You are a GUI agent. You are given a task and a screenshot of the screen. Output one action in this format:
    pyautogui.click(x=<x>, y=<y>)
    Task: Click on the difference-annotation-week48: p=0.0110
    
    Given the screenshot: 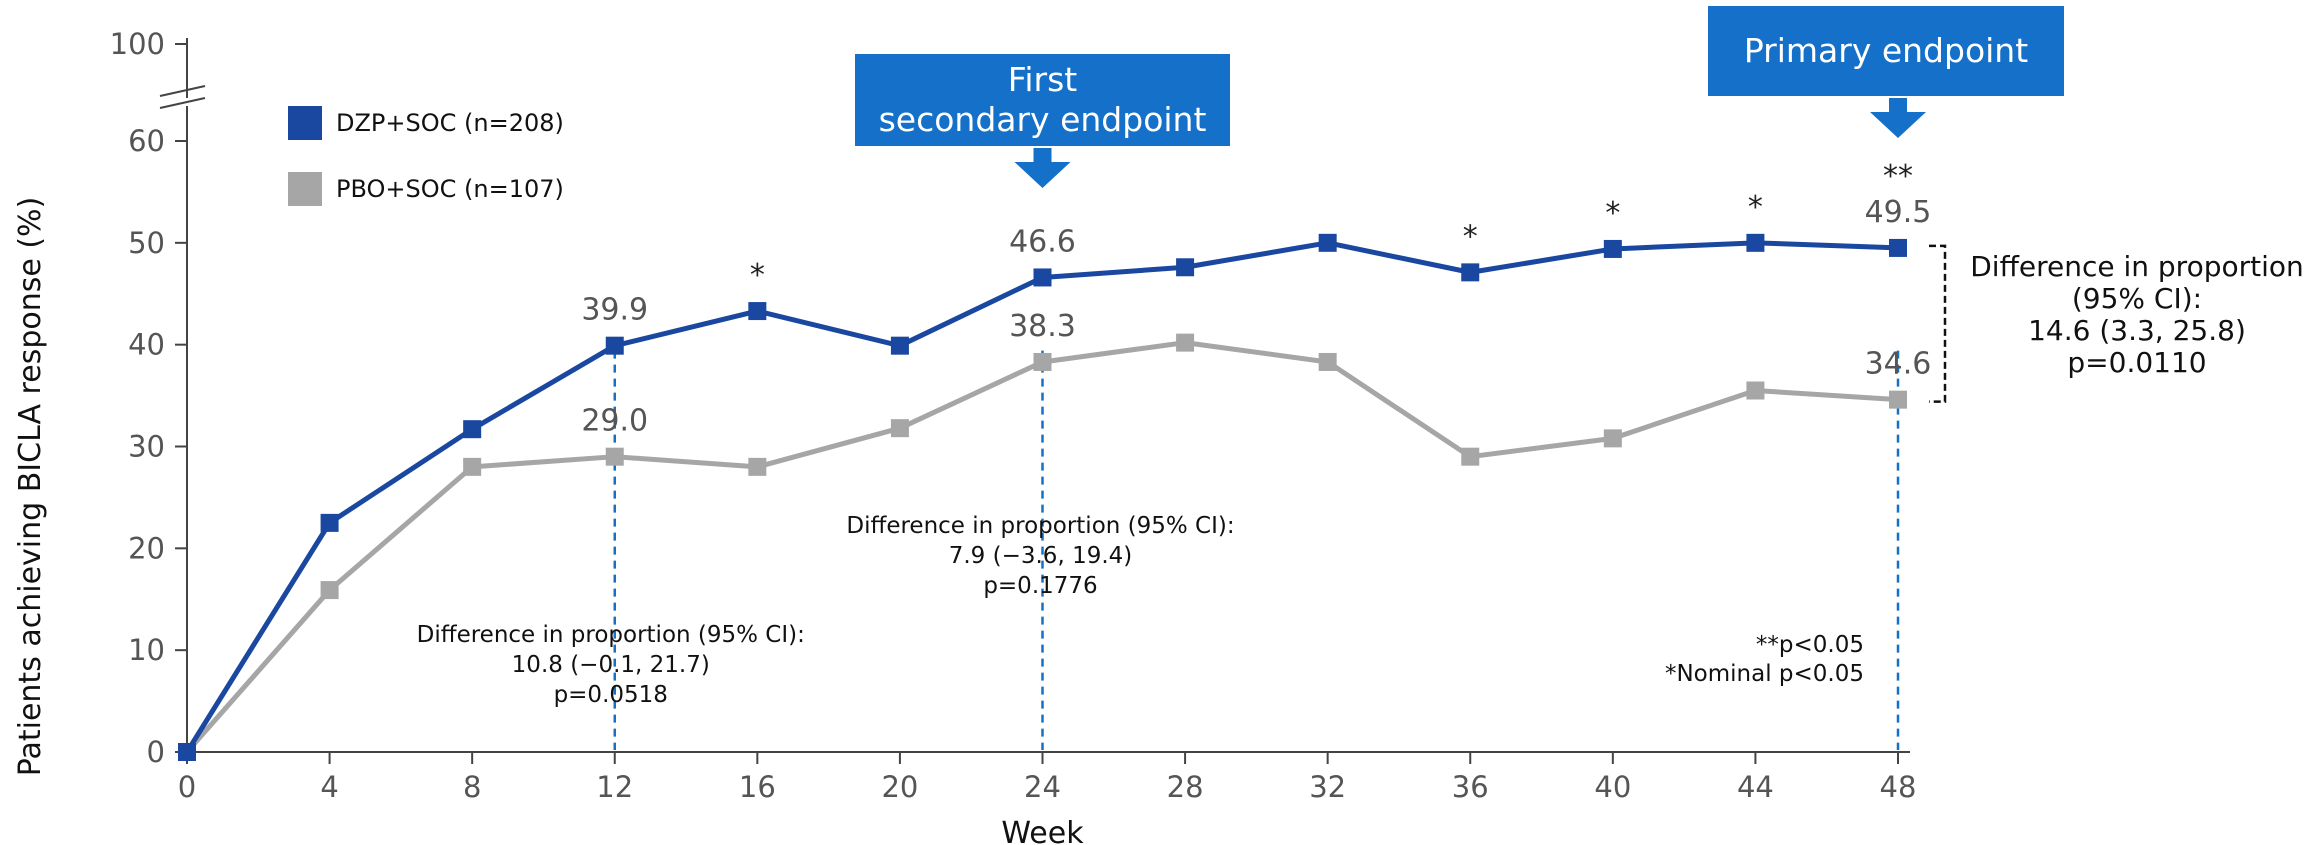 What is the action you would take?
    pyautogui.click(x=2136, y=362)
    